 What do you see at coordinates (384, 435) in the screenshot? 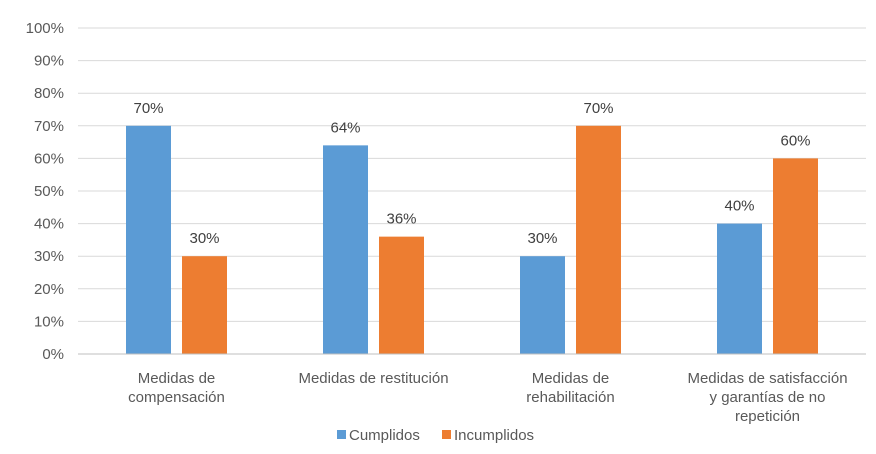
I see `legend-label-cumplidos: Cumplidos` at bounding box center [384, 435].